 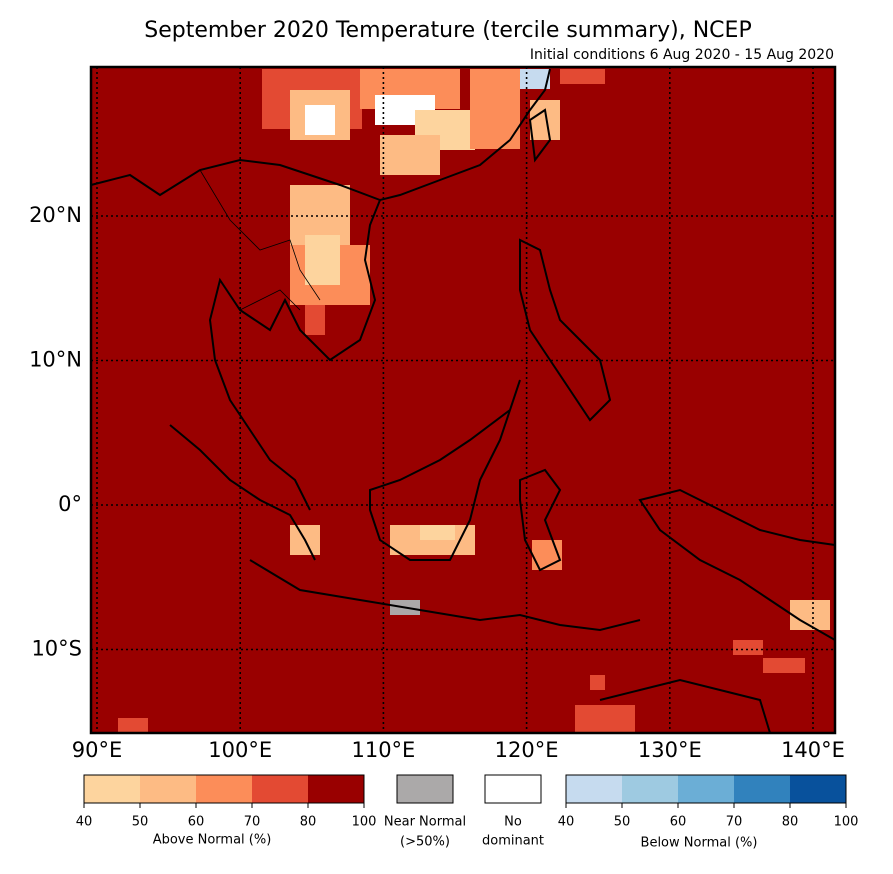 What do you see at coordinates (425, 842) in the screenshot?
I see `near-label: (>50%)` at bounding box center [425, 842].